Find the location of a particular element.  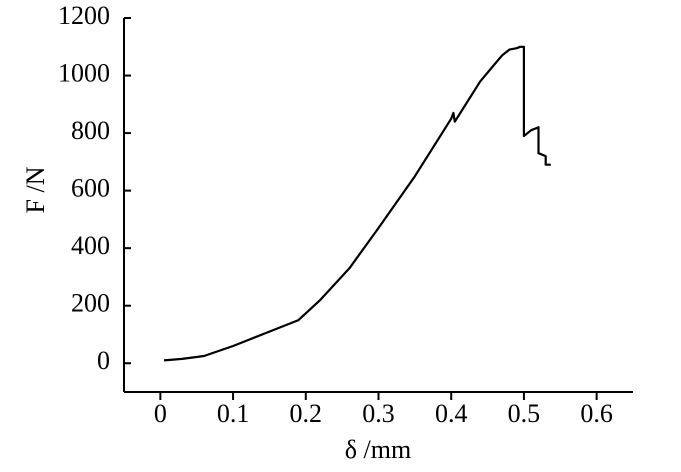

x-tick-label: 0.6 is located at coordinates (596, 413).